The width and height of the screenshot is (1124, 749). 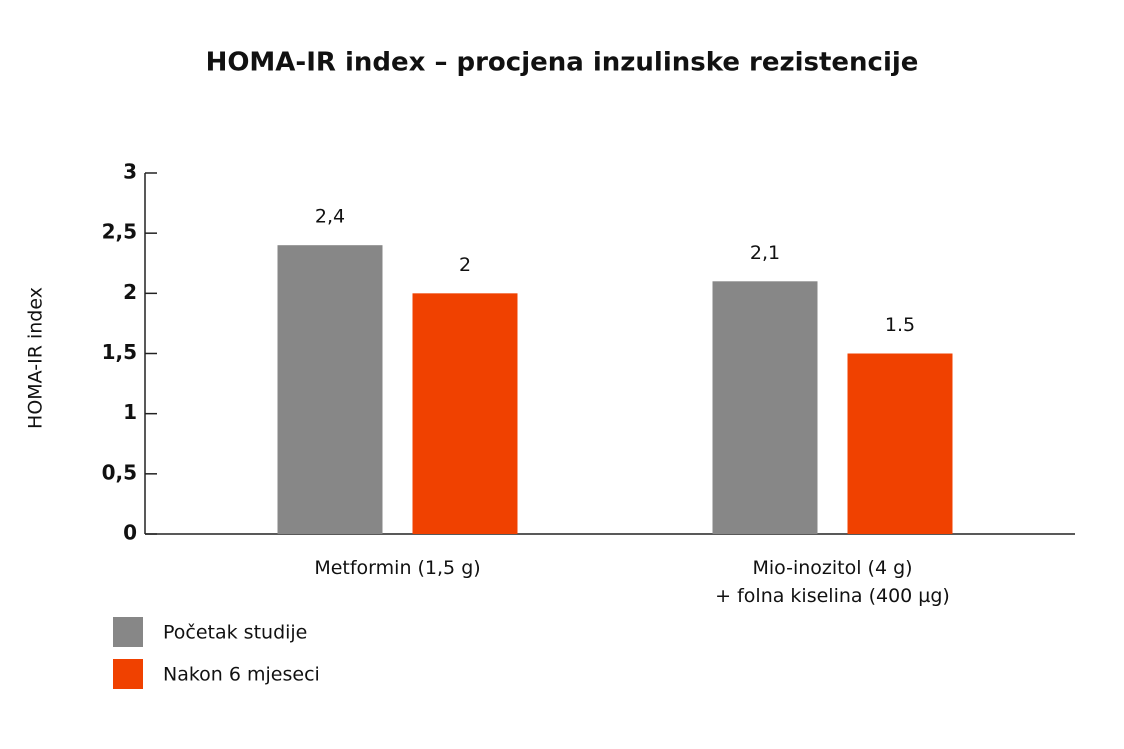 What do you see at coordinates (36, 358) in the screenshot?
I see `y-axis-title: HOMA-IR index` at bounding box center [36, 358].